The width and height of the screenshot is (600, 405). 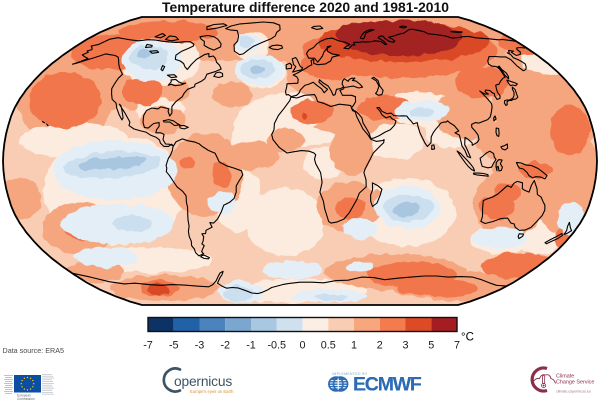 What do you see at coordinates (575, 383) in the screenshot?
I see `svg-text: Change Service` at bounding box center [575, 383].